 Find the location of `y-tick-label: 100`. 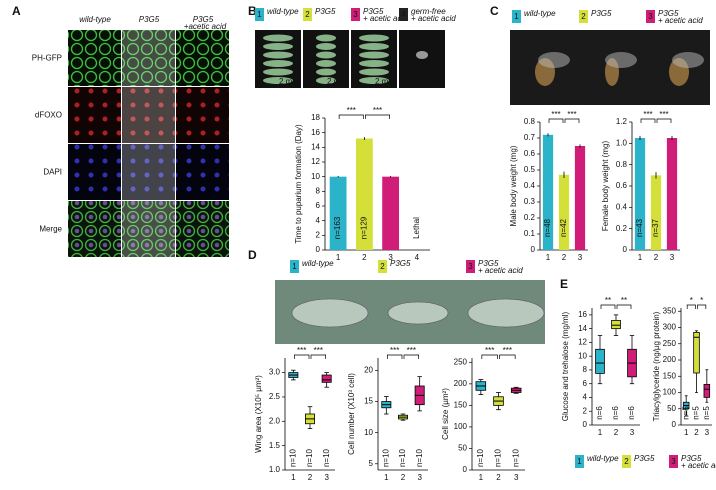

y-tick-label: 100 is located at coordinates (670, 392).